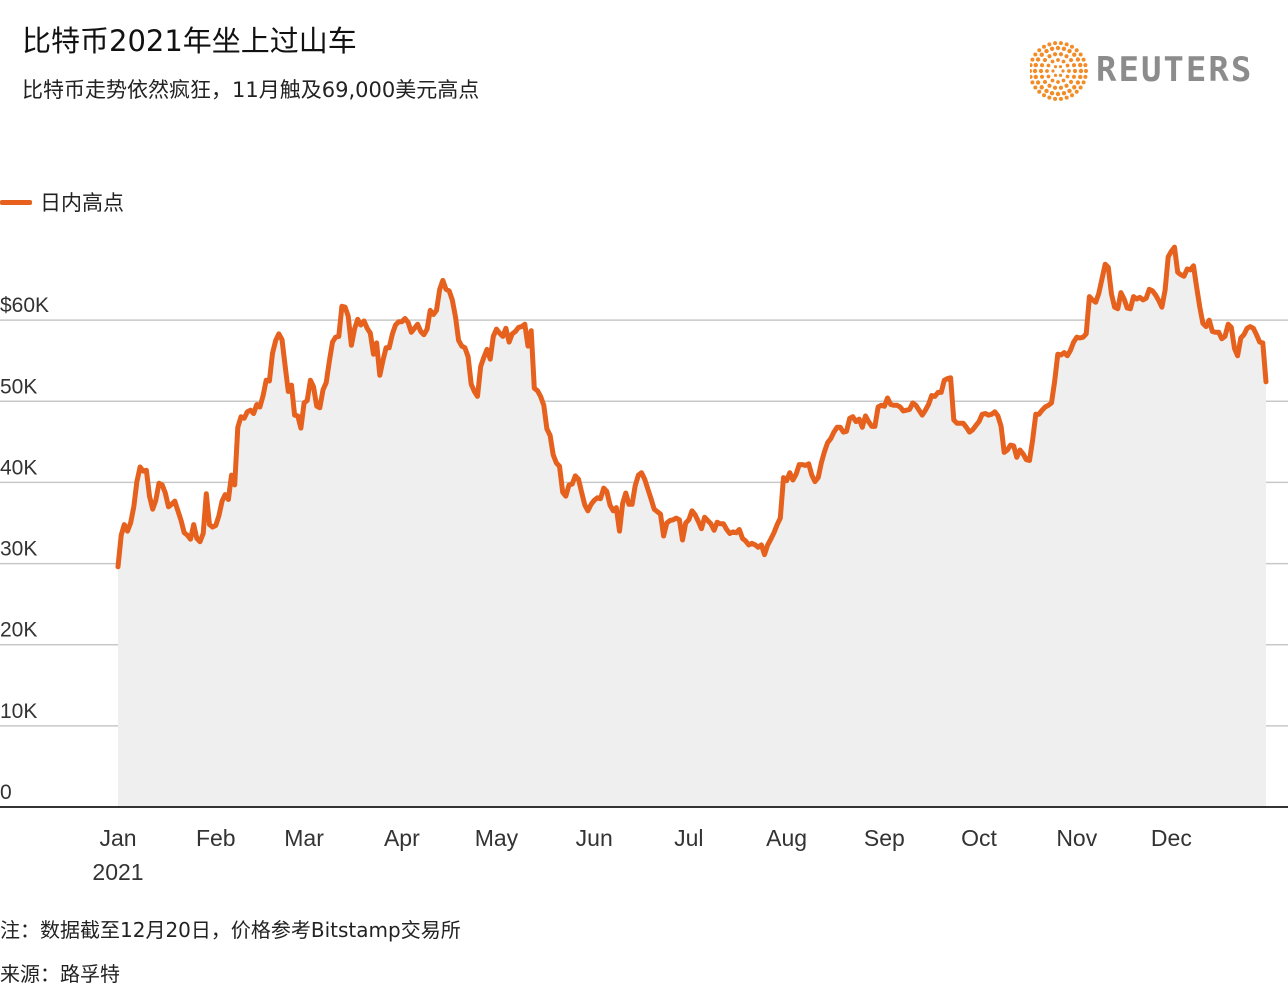 The width and height of the screenshot is (1288, 1000). What do you see at coordinates (688, 838) in the screenshot?
I see `x-tick-label: Jul` at bounding box center [688, 838].